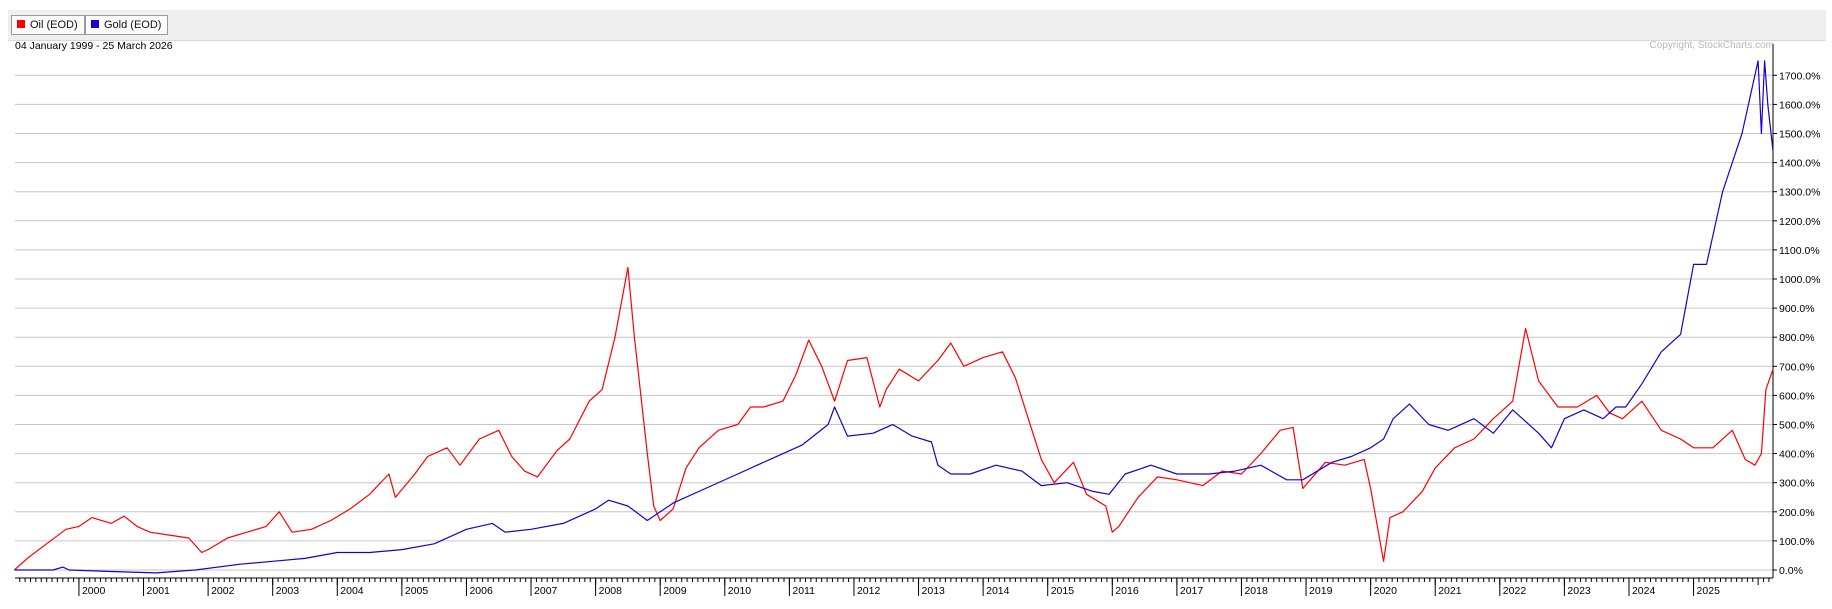  Describe the element at coordinates (133, 25) in the screenshot. I see `legend-label-gold: Gold (EOD)` at that location.